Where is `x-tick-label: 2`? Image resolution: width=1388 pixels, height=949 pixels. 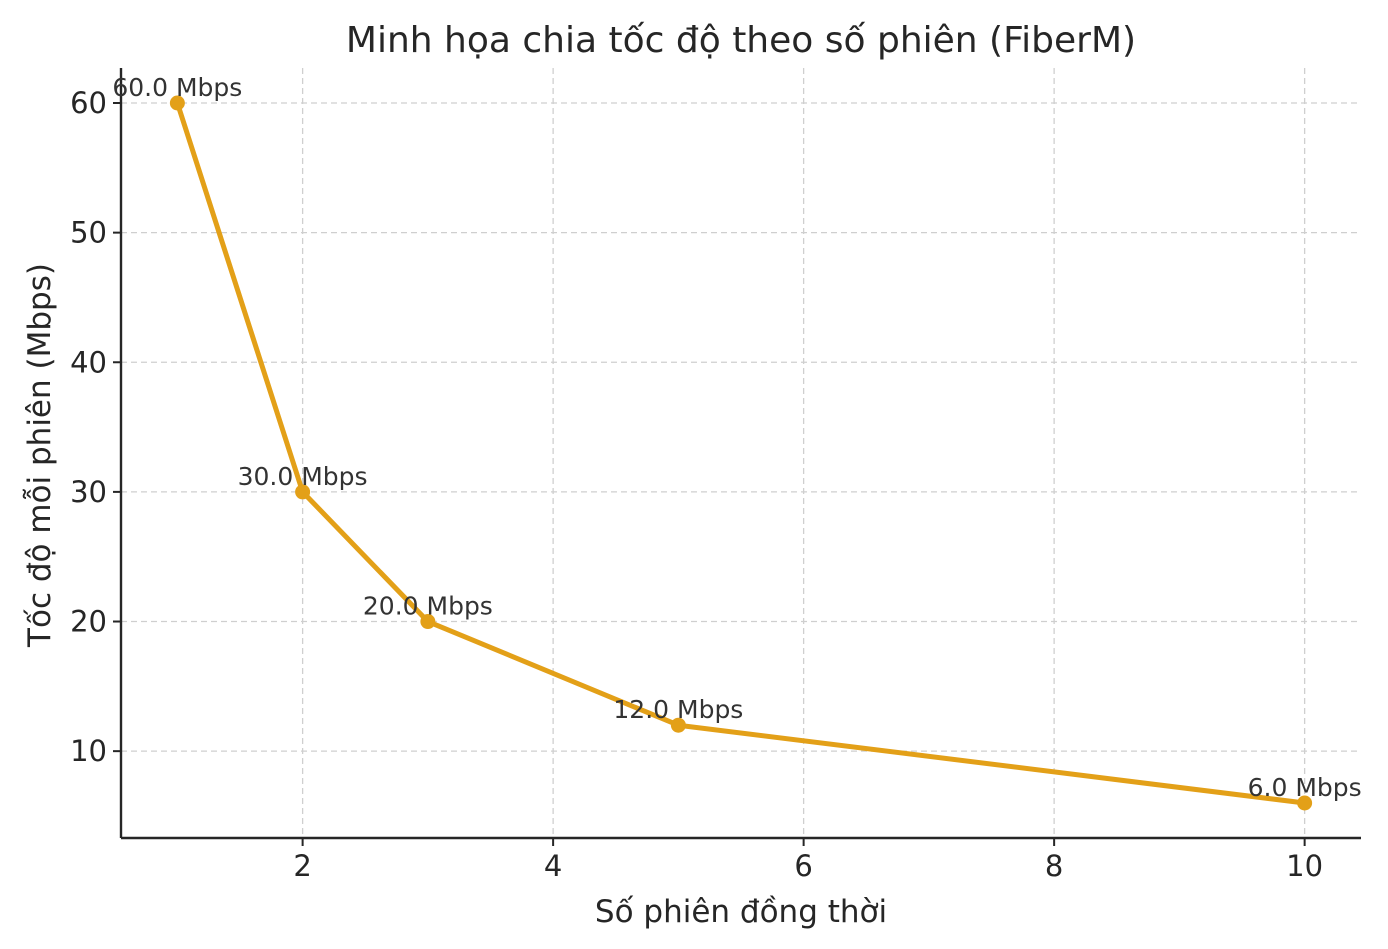
x-tick-label: 2 is located at coordinates (302, 866).